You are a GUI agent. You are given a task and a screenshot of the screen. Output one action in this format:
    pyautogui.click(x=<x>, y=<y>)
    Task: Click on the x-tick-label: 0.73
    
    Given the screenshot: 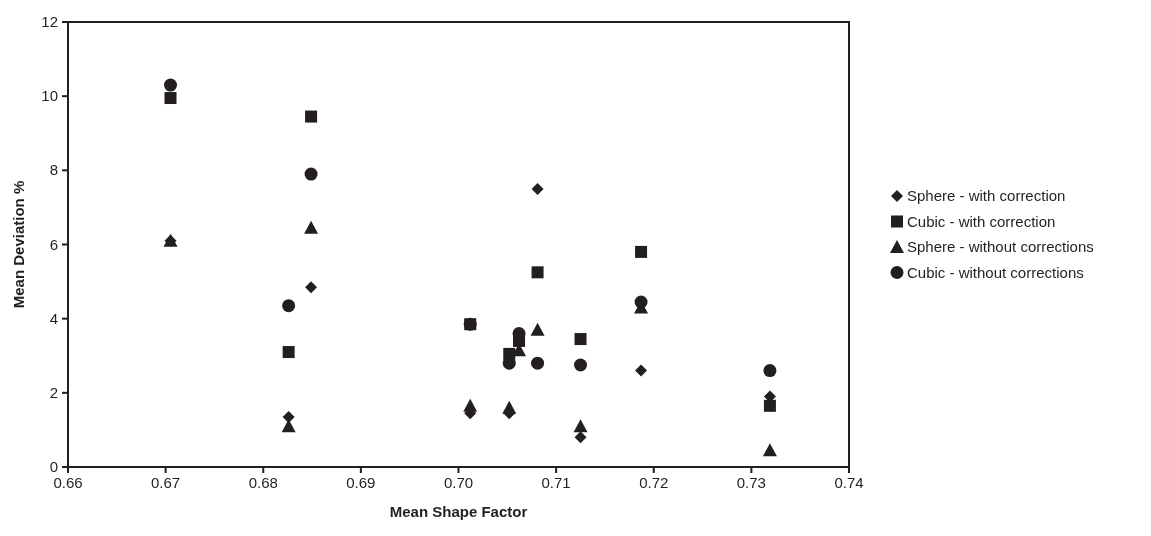 What is the action you would take?
    pyautogui.click(x=751, y=482)
    